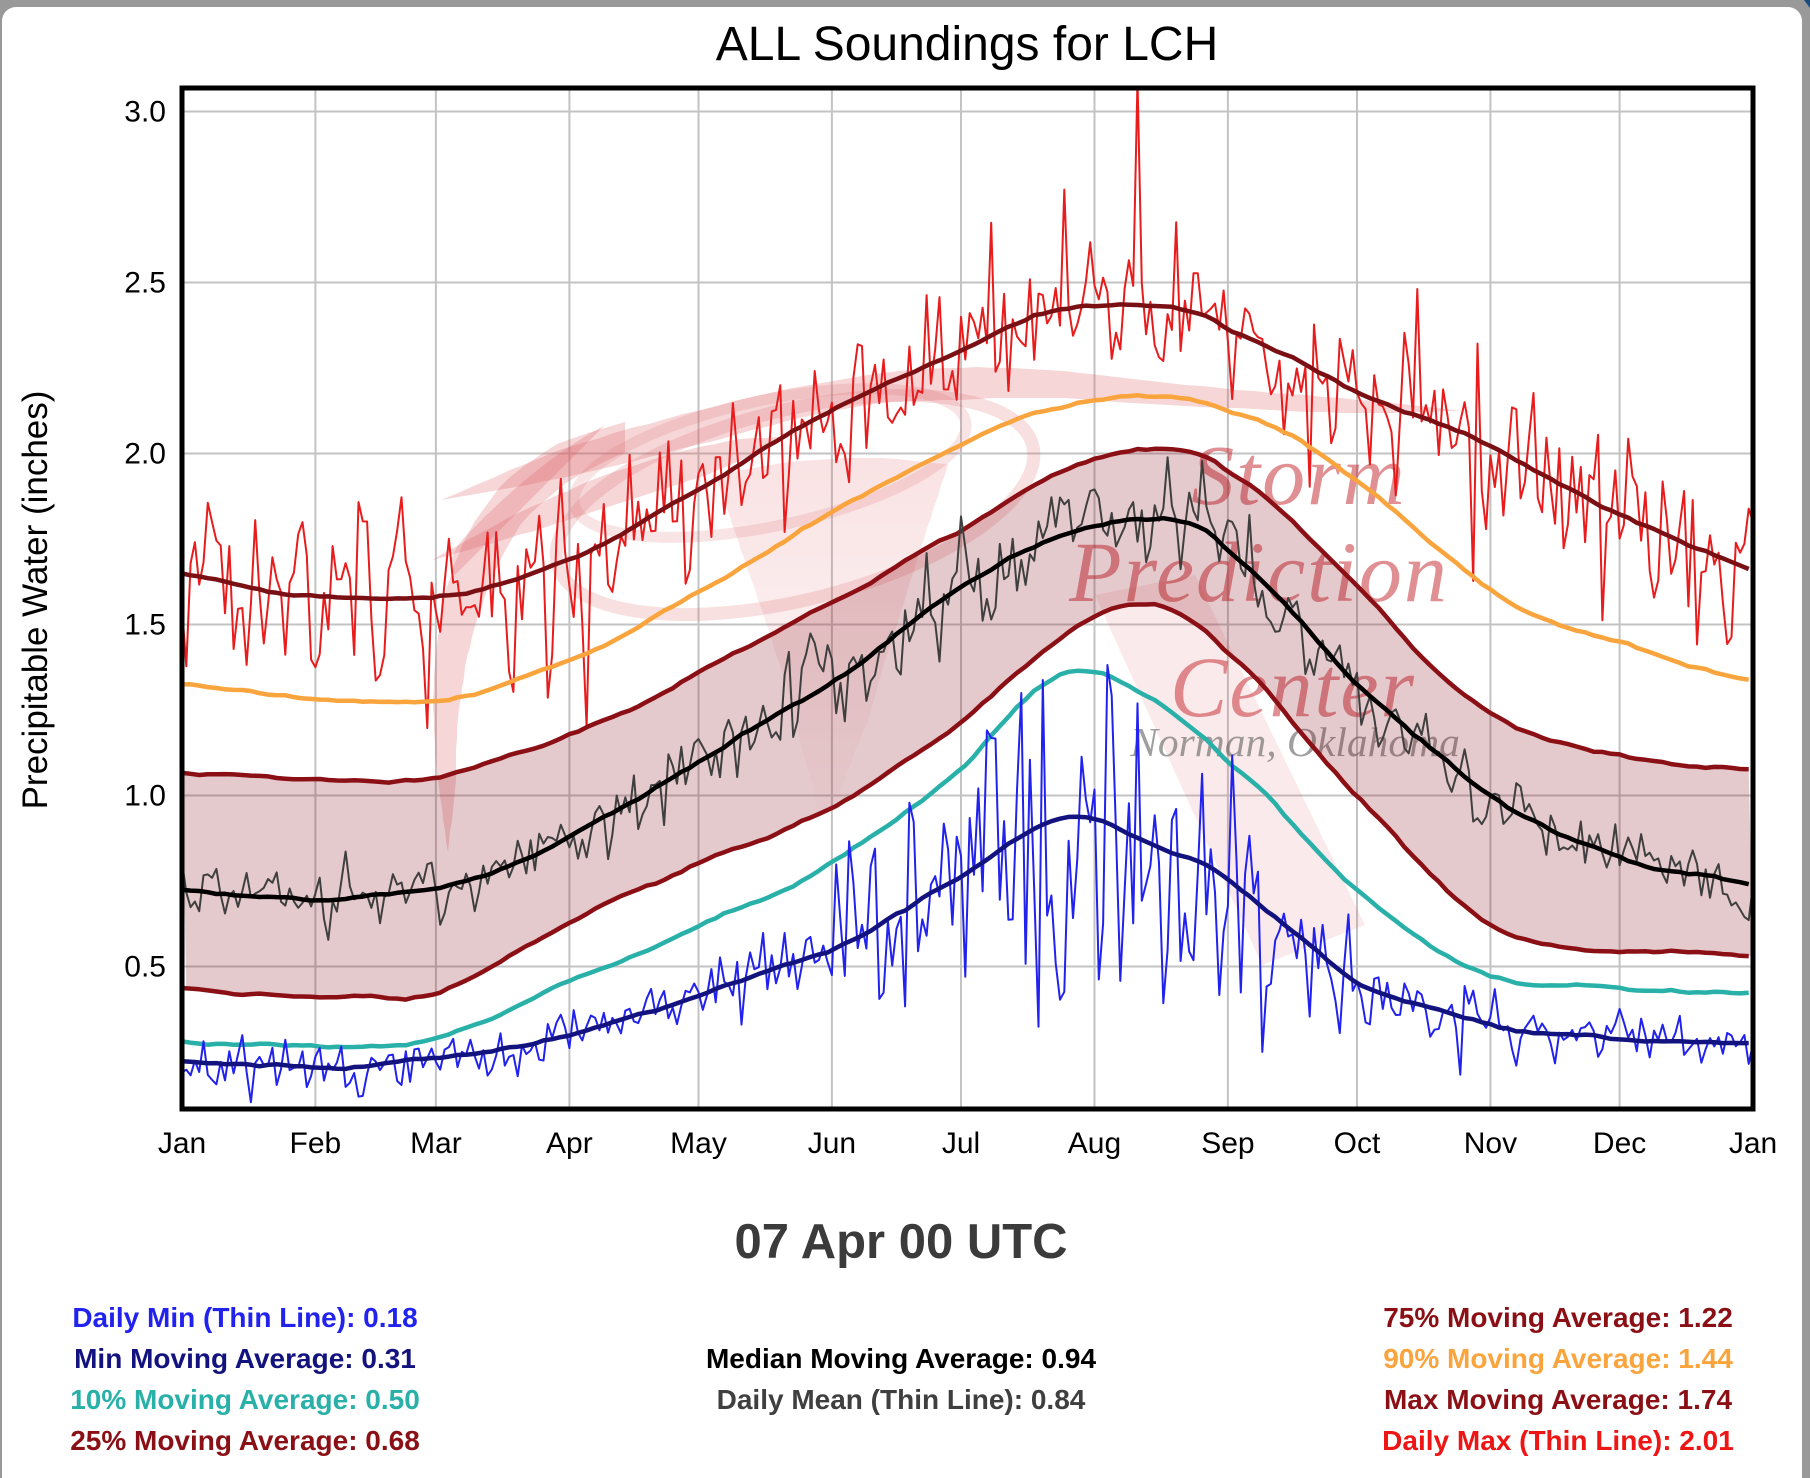  What do you see at coordinates (900, 1242) in the screenshot?
I see `svg-text: 07 Apr 00 UTC` at bounding box center [900, 1242].